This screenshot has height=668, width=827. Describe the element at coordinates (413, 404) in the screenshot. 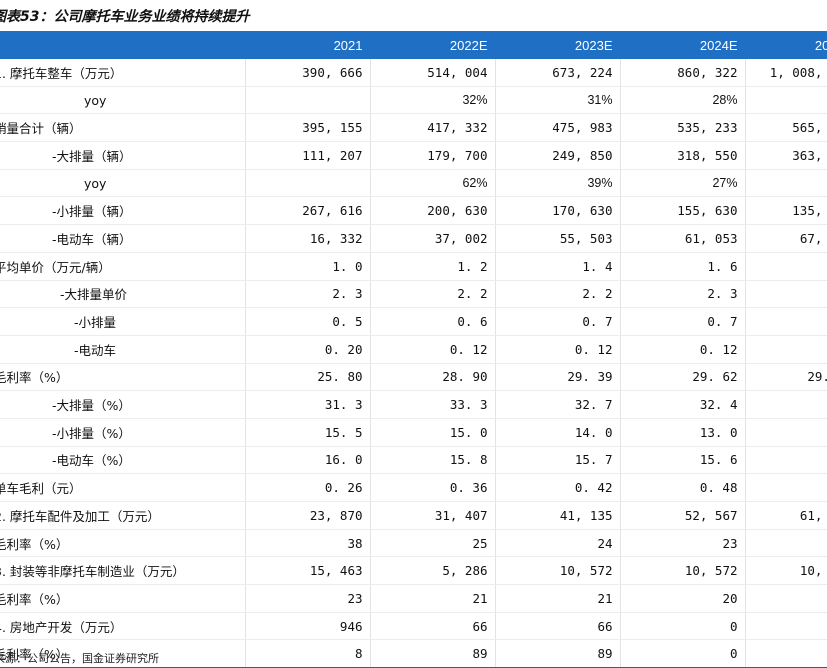

I see `table-row: -大排量（%） 31. 3 33. 3 32. 7 32. 4` at that location.